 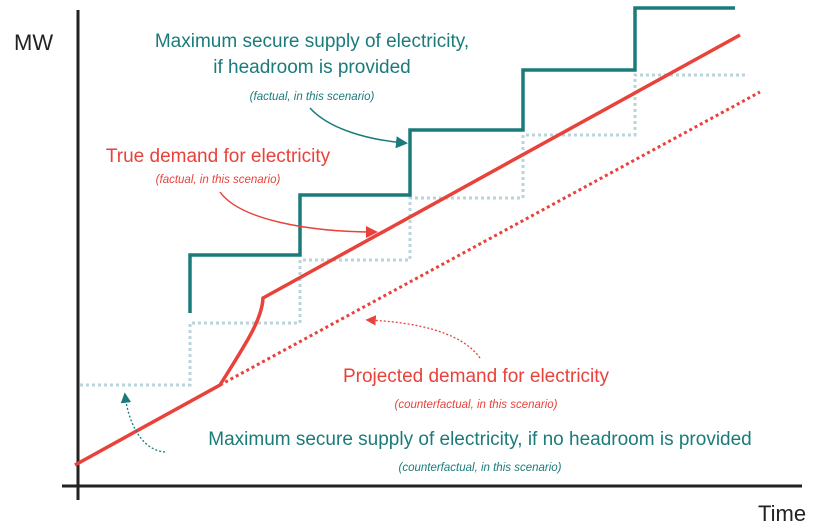 What do you see at coordinates (476, 376) in the screenshot?
I see `annotation-title: Projected demand for electricity` at bounding box center [476, 376].